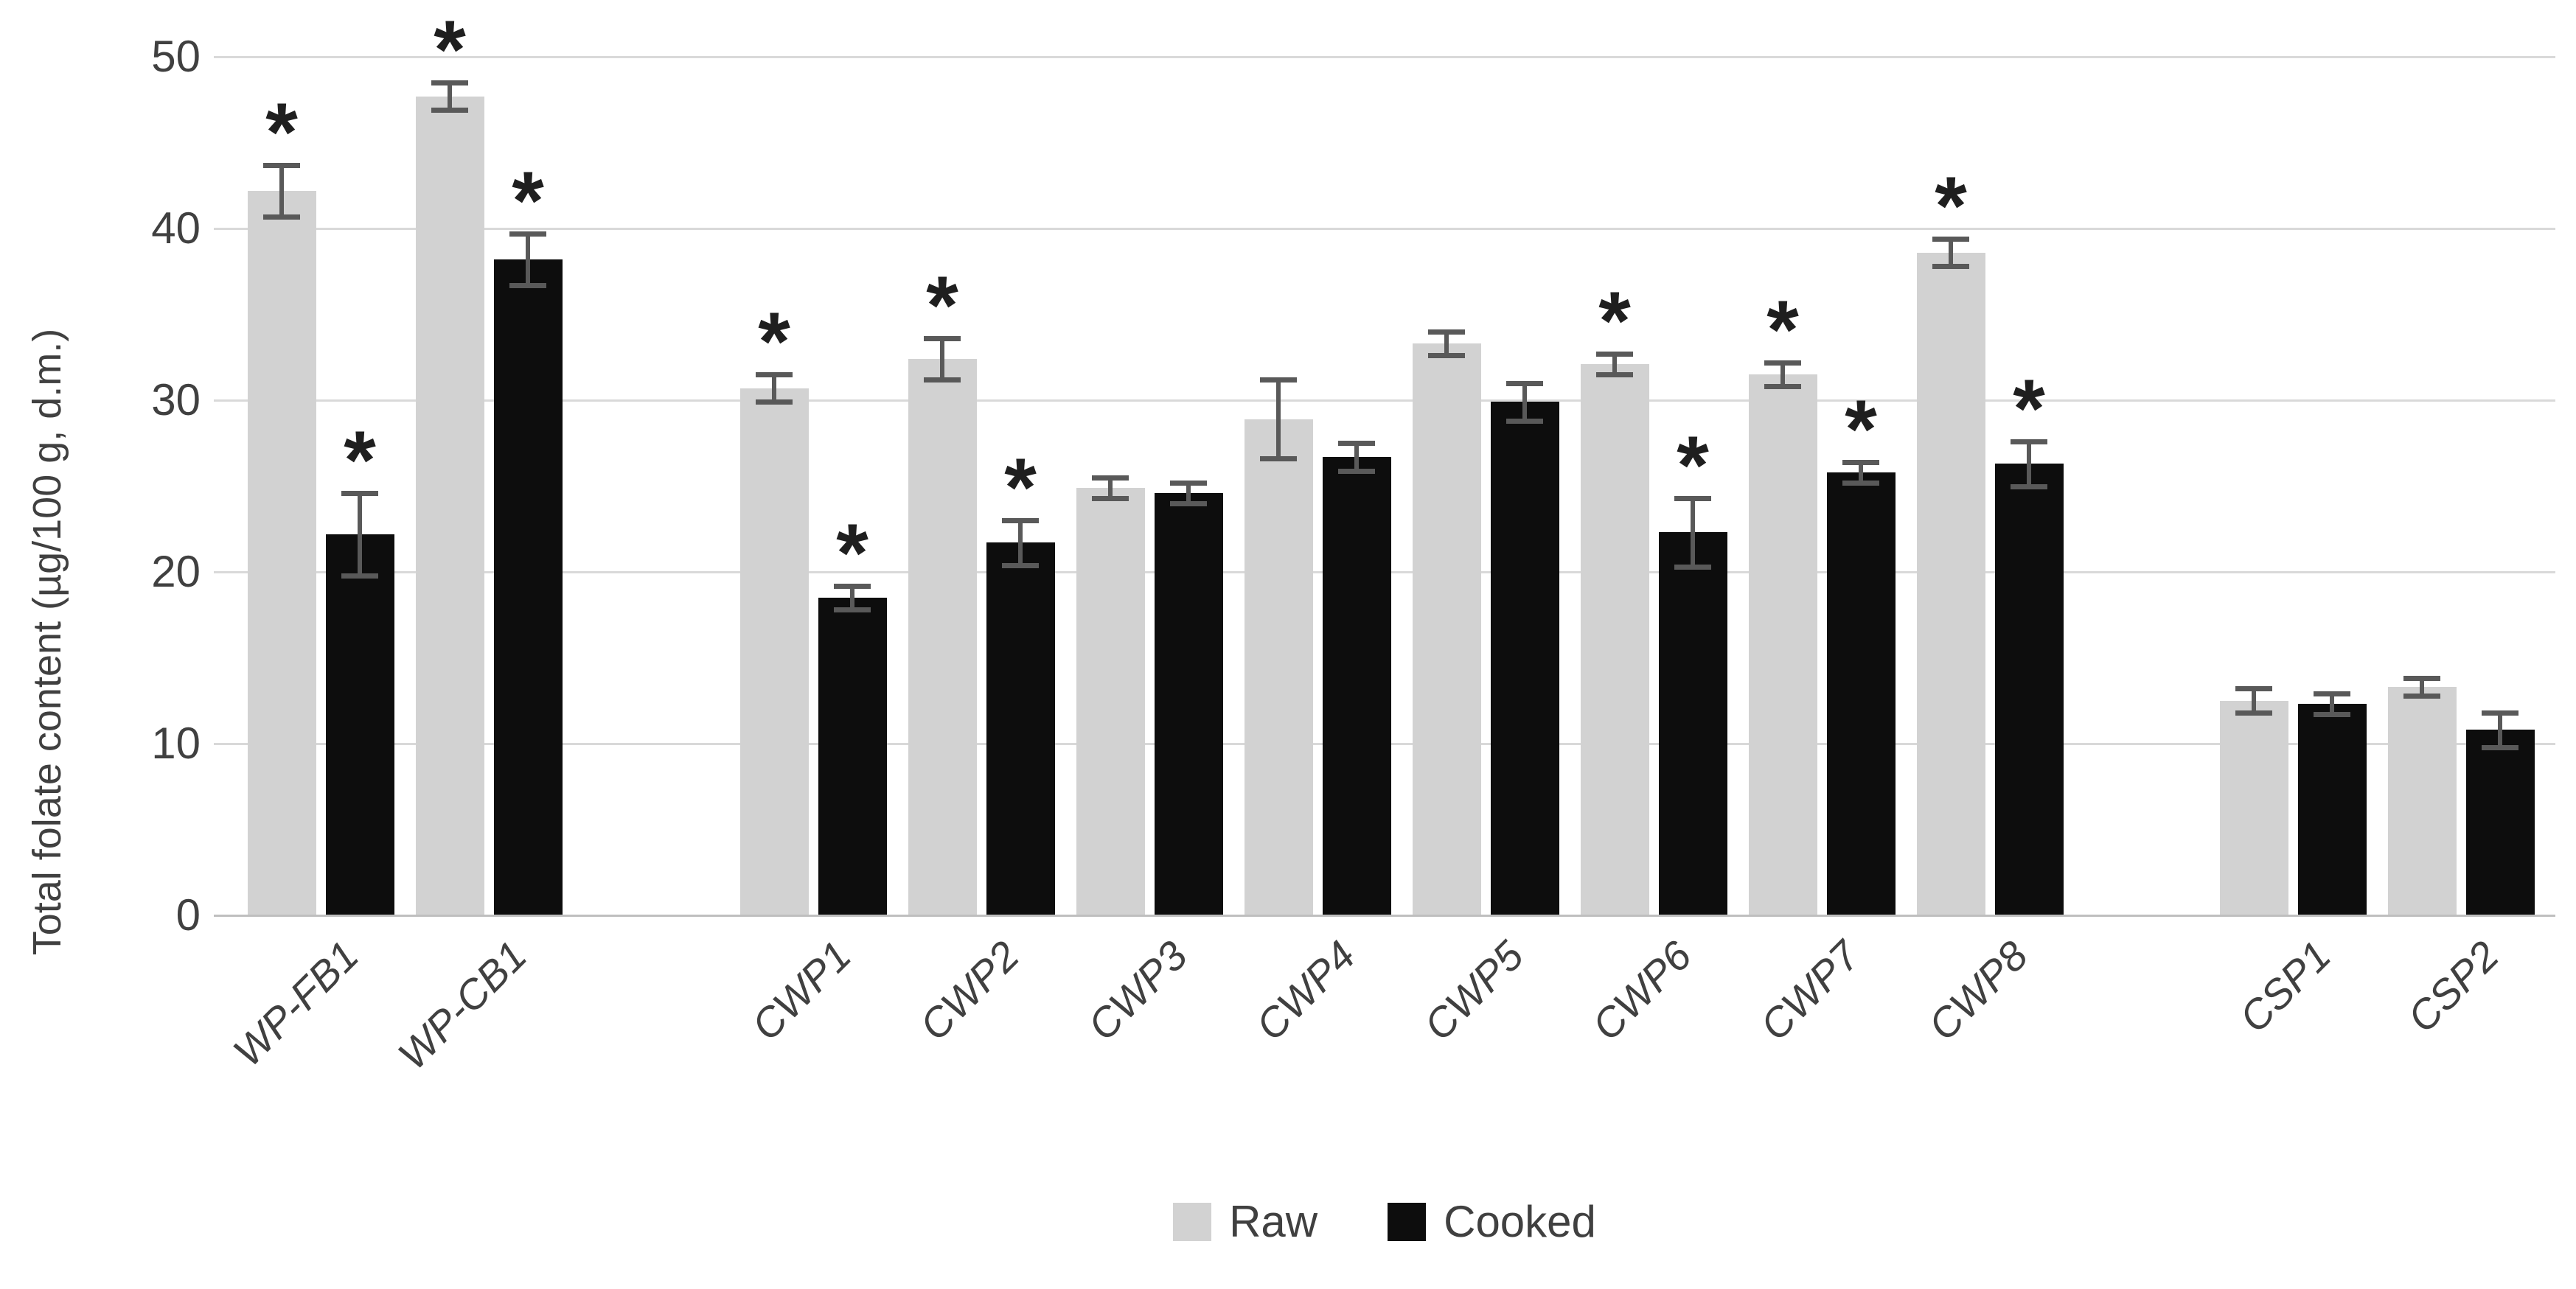 This screenshot has width=2576, height=1289. What do you see at coordinates (176, 571) in the screenshot?
I see `y-tick-label: 20` at bounding box center [176, 571].